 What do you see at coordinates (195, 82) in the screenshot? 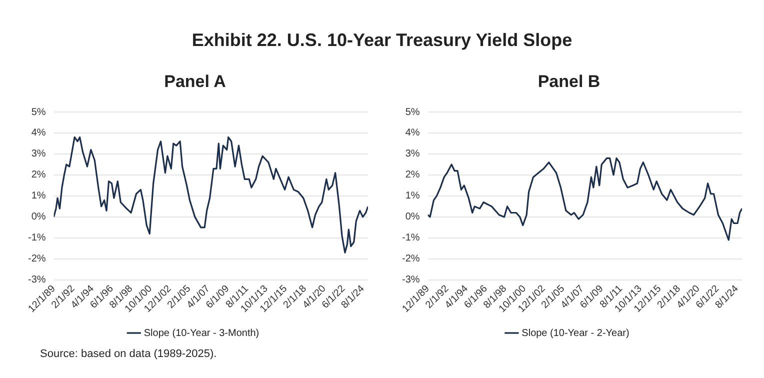
I see `chart-subtitle: Panel A` at bounding box center [195, 82].